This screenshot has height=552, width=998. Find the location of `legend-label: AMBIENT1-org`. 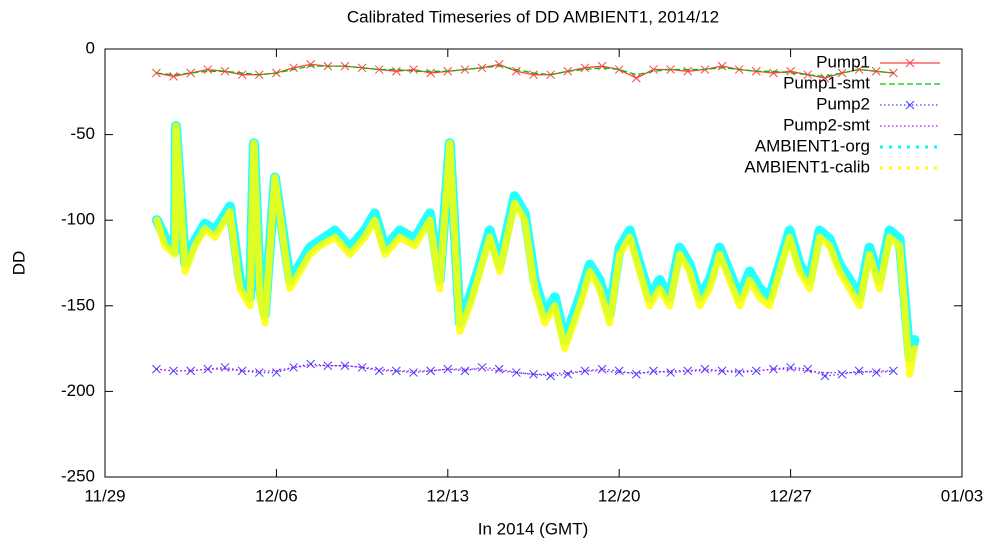

legend-label: AMBIENT1-org is located at coordinates (812, 145).